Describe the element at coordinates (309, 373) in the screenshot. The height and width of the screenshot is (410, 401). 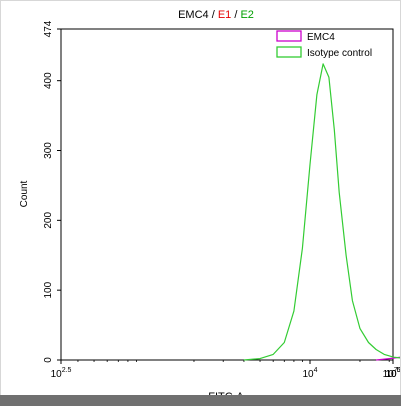
I see `x-tick-label: 10⁴` at that location.